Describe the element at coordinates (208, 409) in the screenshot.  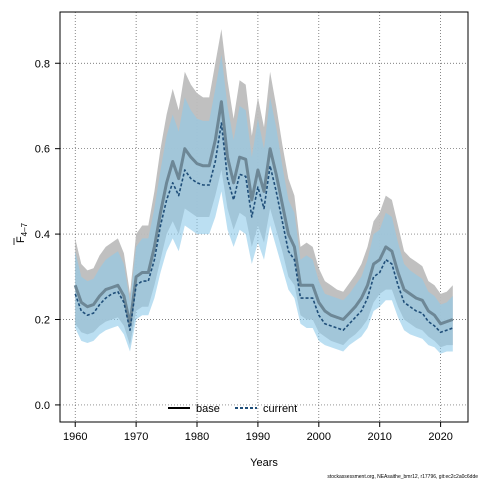
I see `legend-label-base: base` at that location.